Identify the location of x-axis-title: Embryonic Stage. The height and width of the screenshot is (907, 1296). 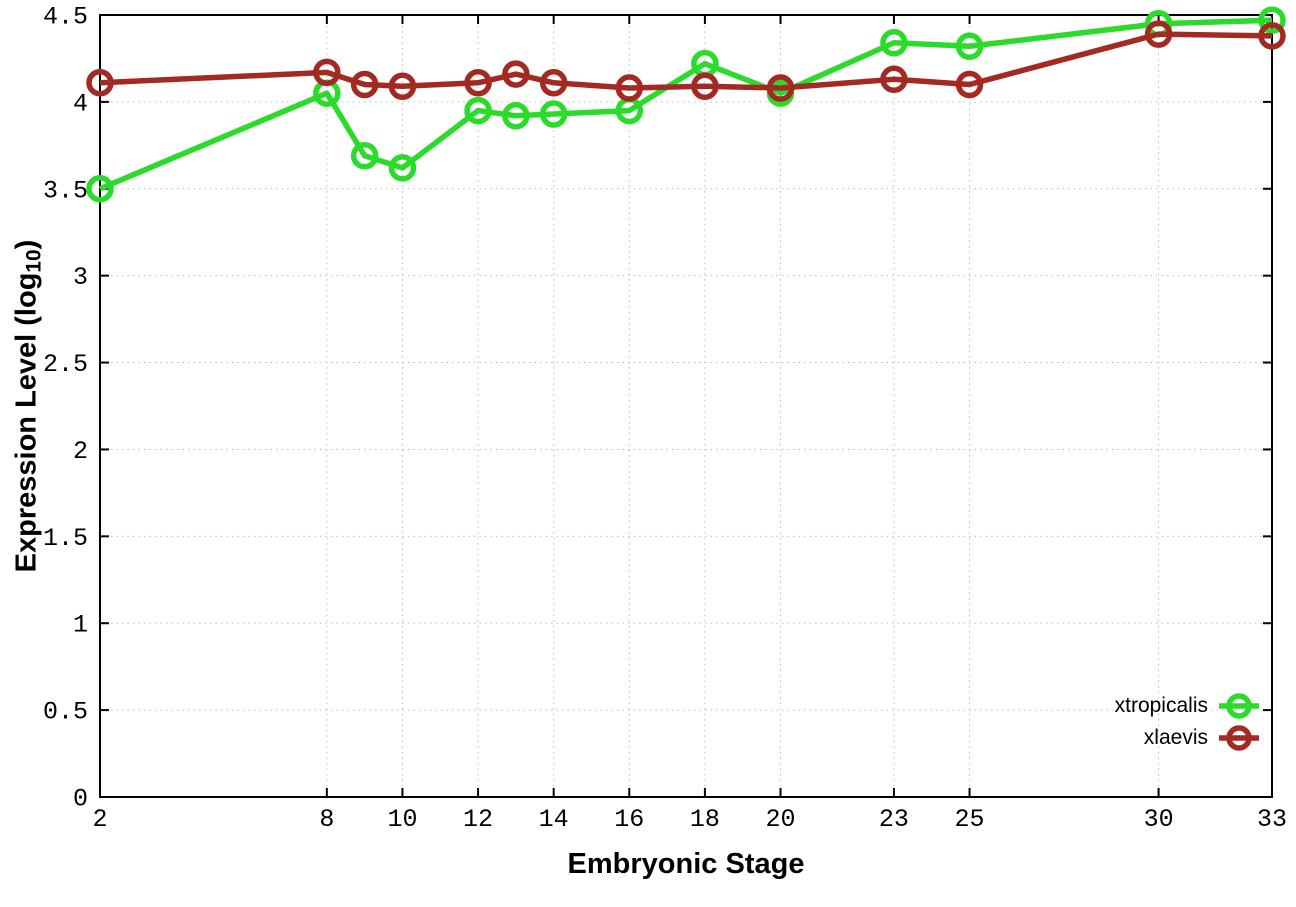
(686, 864).